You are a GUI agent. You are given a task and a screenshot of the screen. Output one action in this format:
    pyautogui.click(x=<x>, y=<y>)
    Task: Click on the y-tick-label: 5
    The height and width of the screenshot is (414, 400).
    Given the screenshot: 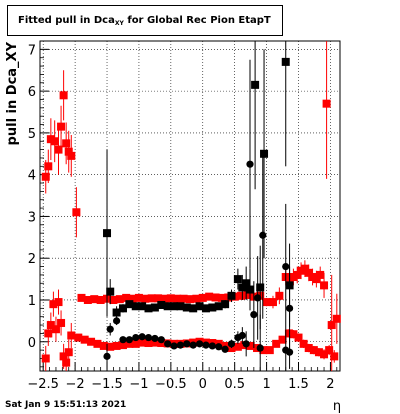 What is the action you would take?
    pyautogui.click(x=32, y=134)
    